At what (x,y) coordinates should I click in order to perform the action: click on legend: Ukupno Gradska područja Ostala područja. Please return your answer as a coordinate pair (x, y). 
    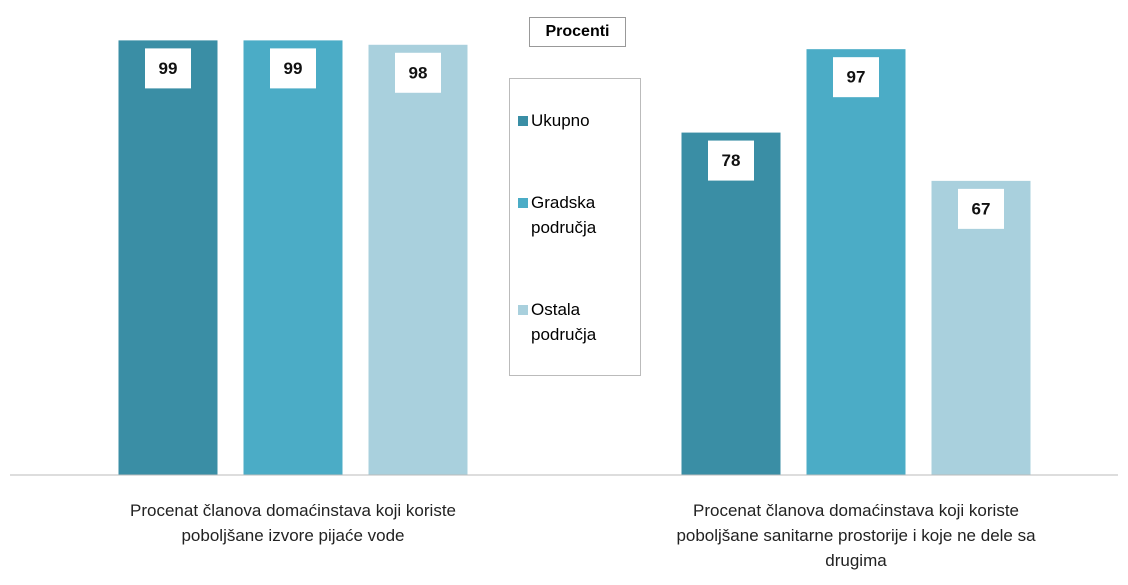
    Looking at the image, I should click on (575, 227).